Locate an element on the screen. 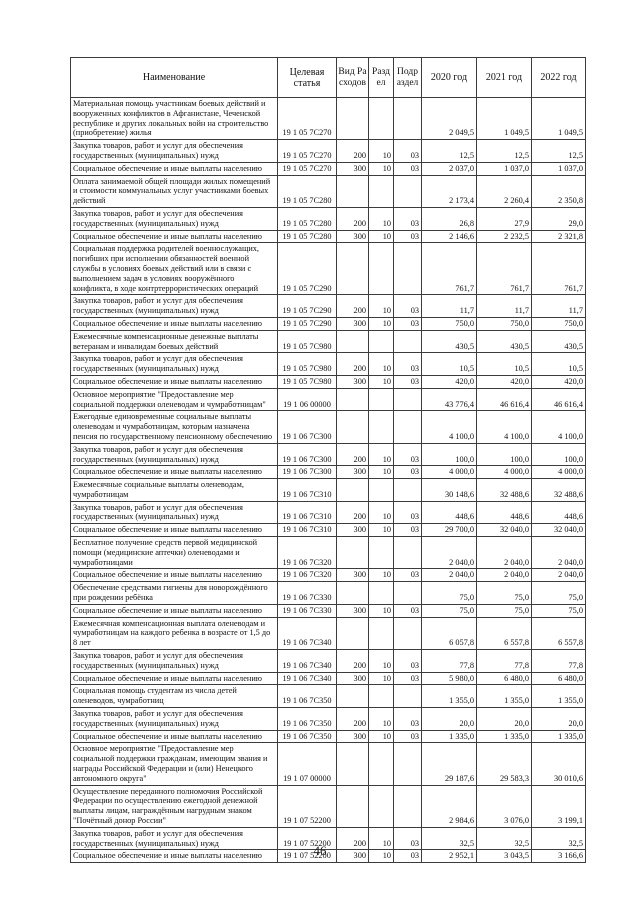  row-2020-value: 420,0 is located at coordinates (449, 381).